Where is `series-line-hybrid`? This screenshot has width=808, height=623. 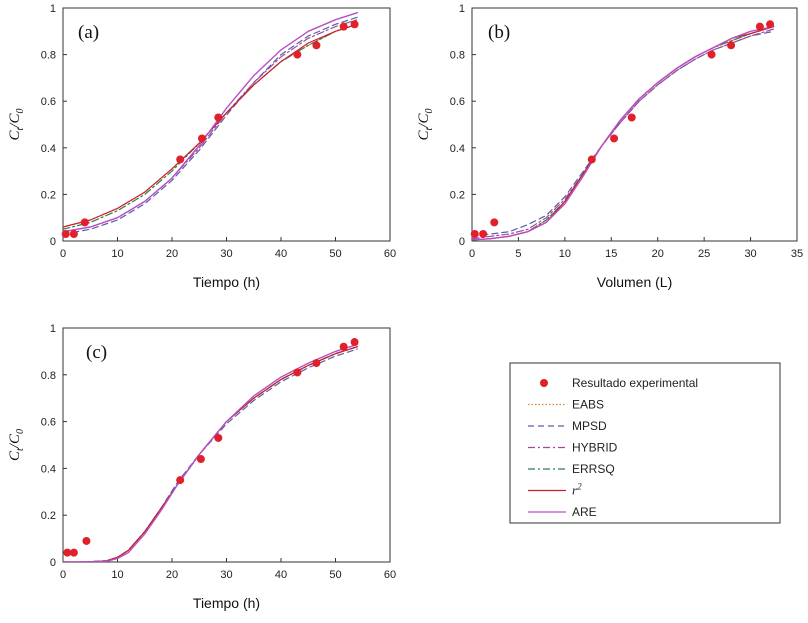 series-line-hybrid is located at coordinates (210, 126).